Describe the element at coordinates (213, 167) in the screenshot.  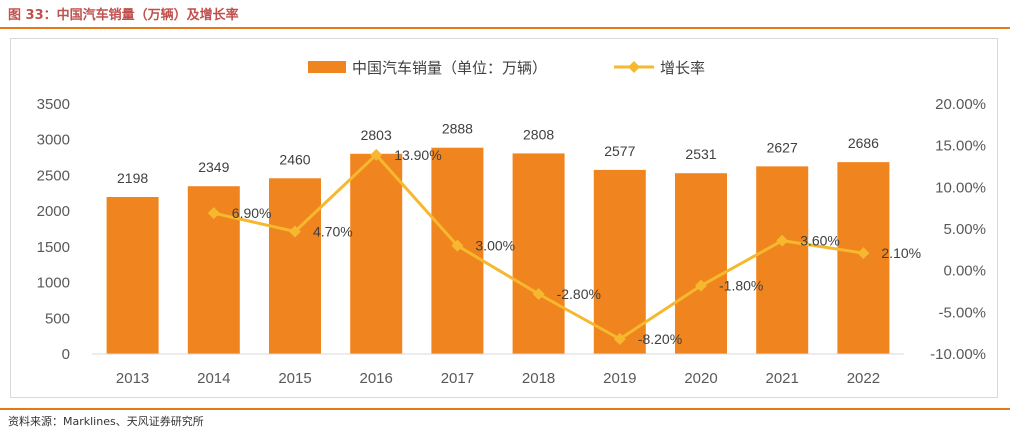
I see `bar-value-label: 2349` at that location.